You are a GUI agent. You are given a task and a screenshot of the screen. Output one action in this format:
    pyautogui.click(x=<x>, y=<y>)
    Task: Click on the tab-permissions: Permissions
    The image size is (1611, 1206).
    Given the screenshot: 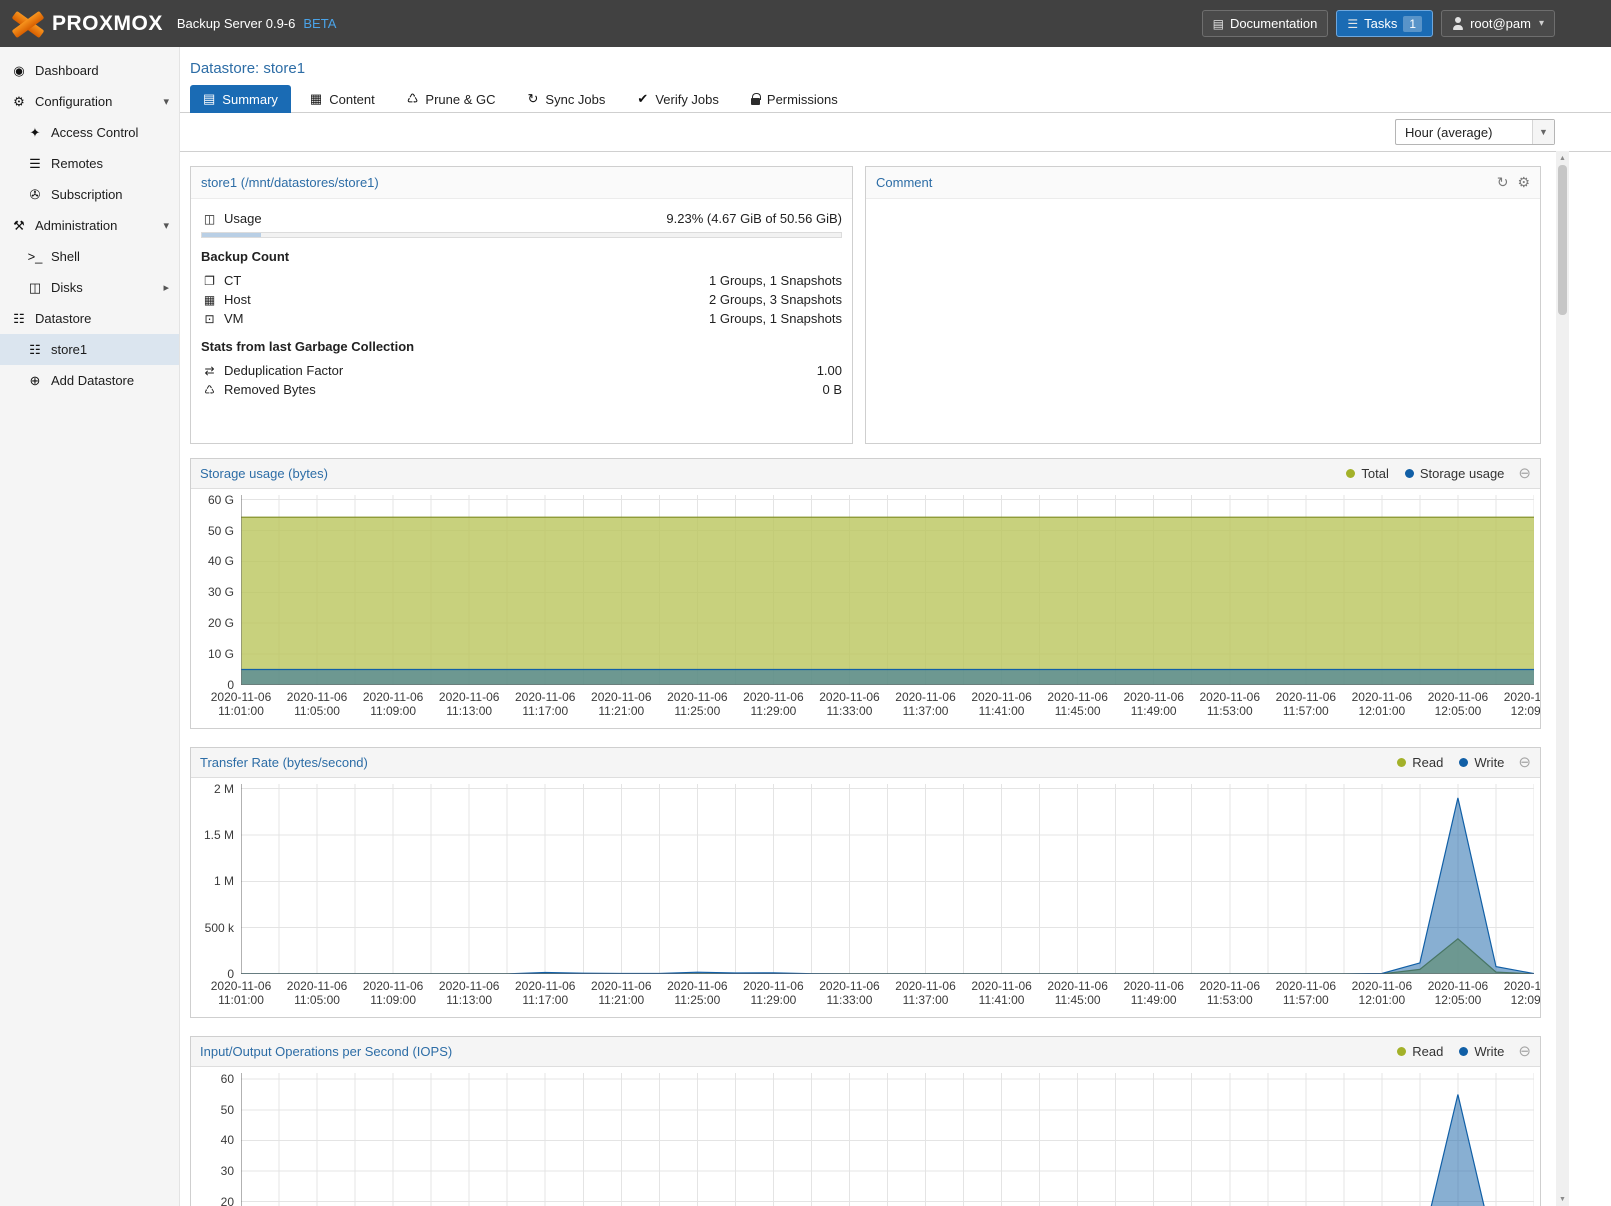 What is the action you would take?
    pyautogui.click(x=794, y=99)
    